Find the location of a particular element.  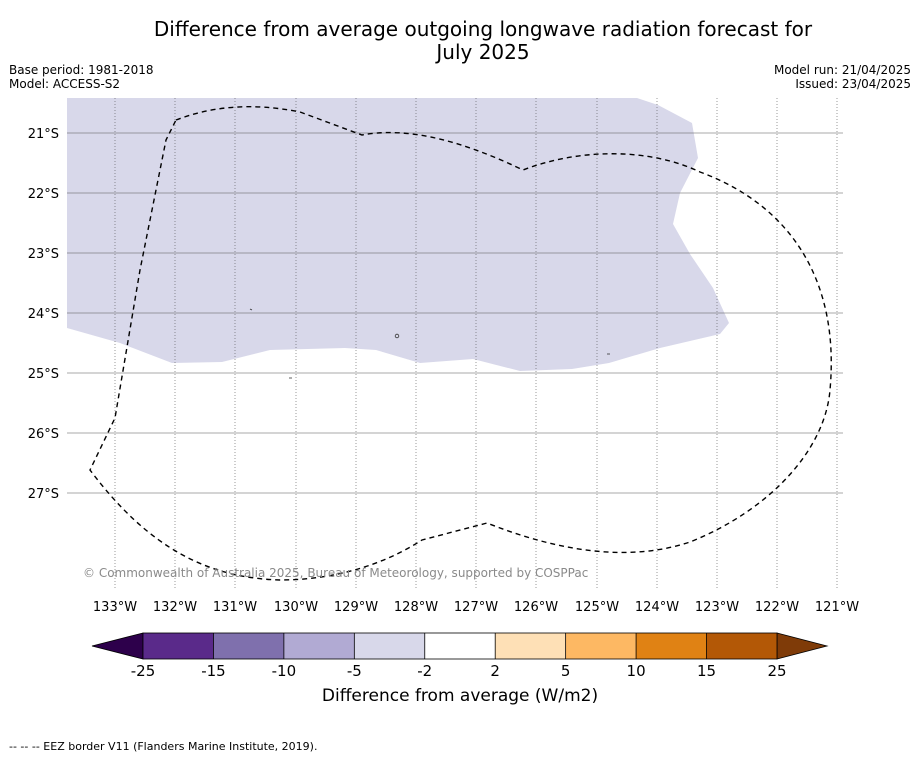

lon-label: 123°W is located at coordinates (717, 607).